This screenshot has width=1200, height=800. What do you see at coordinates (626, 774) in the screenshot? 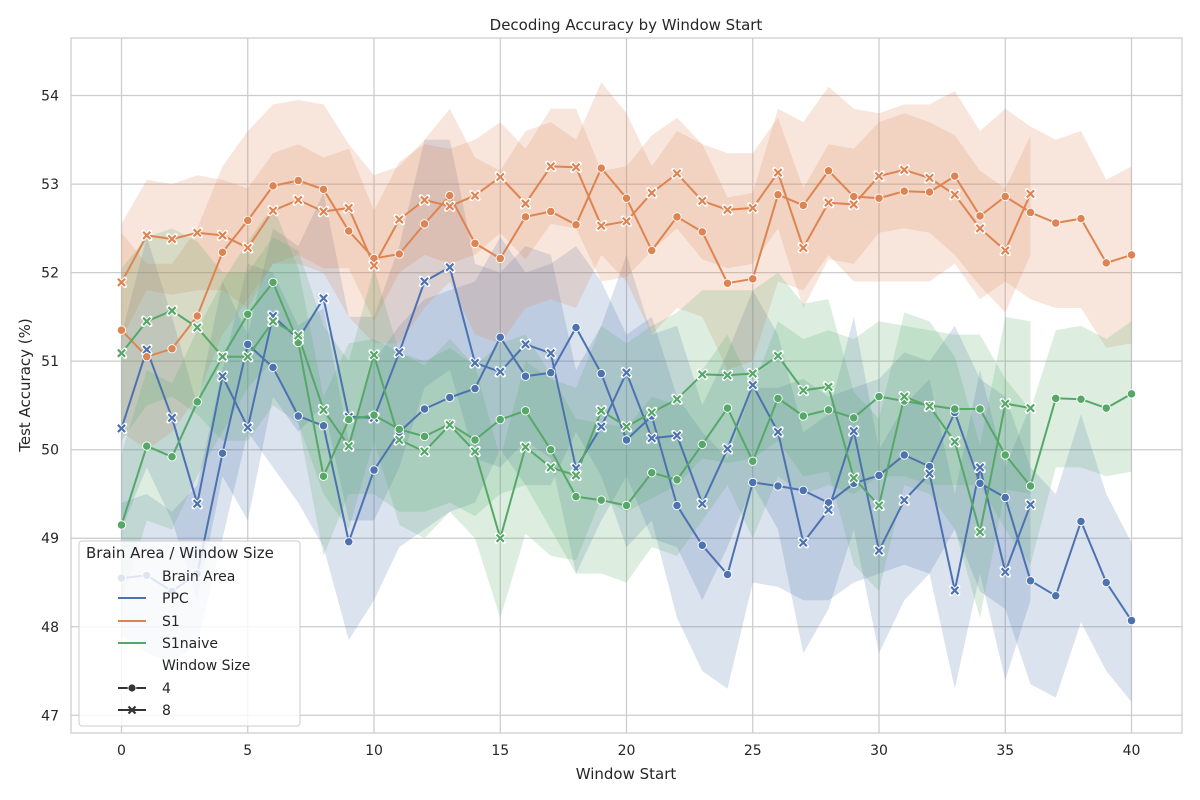
I see `x-axis-label: Window Start` at bounding box center [626, 774].